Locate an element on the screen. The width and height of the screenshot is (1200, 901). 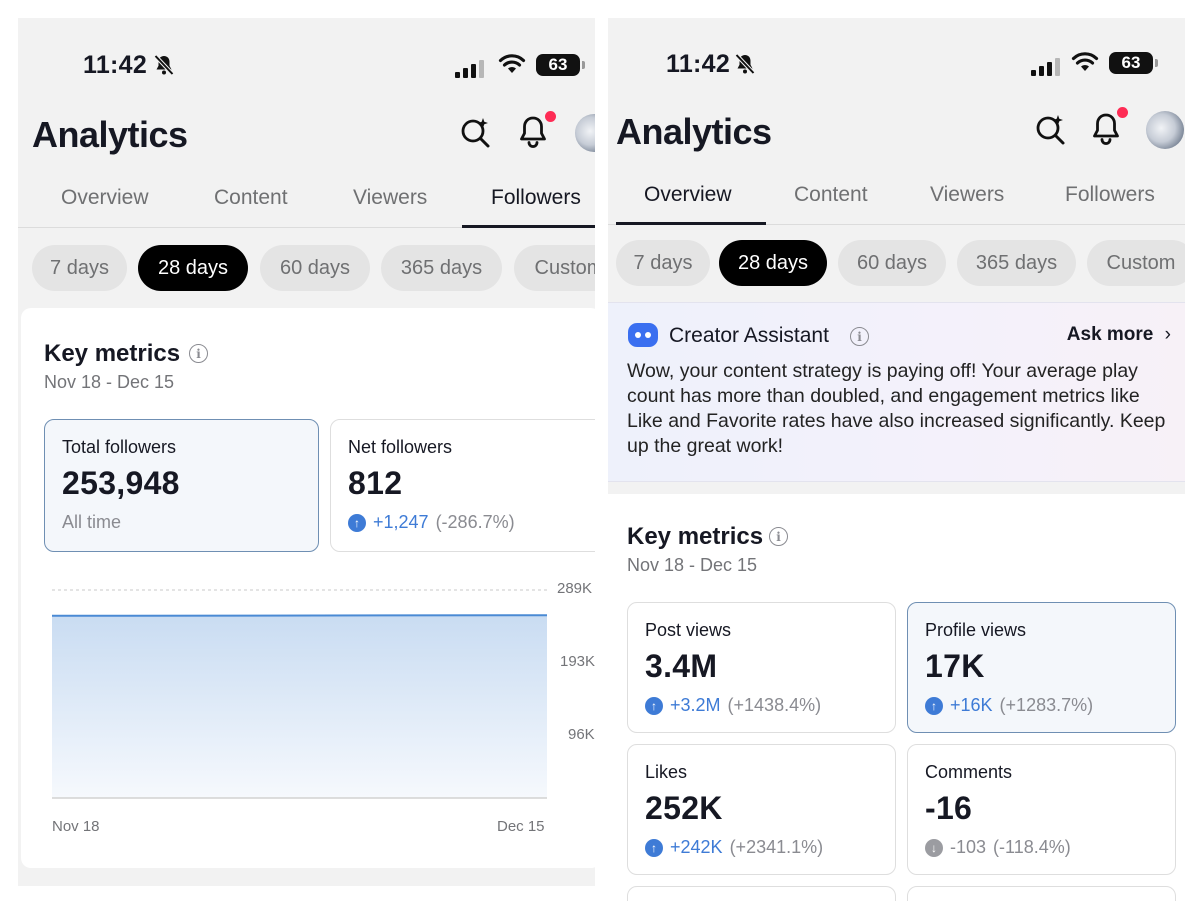
change-value: +242K is located at coordinates (696, 847).